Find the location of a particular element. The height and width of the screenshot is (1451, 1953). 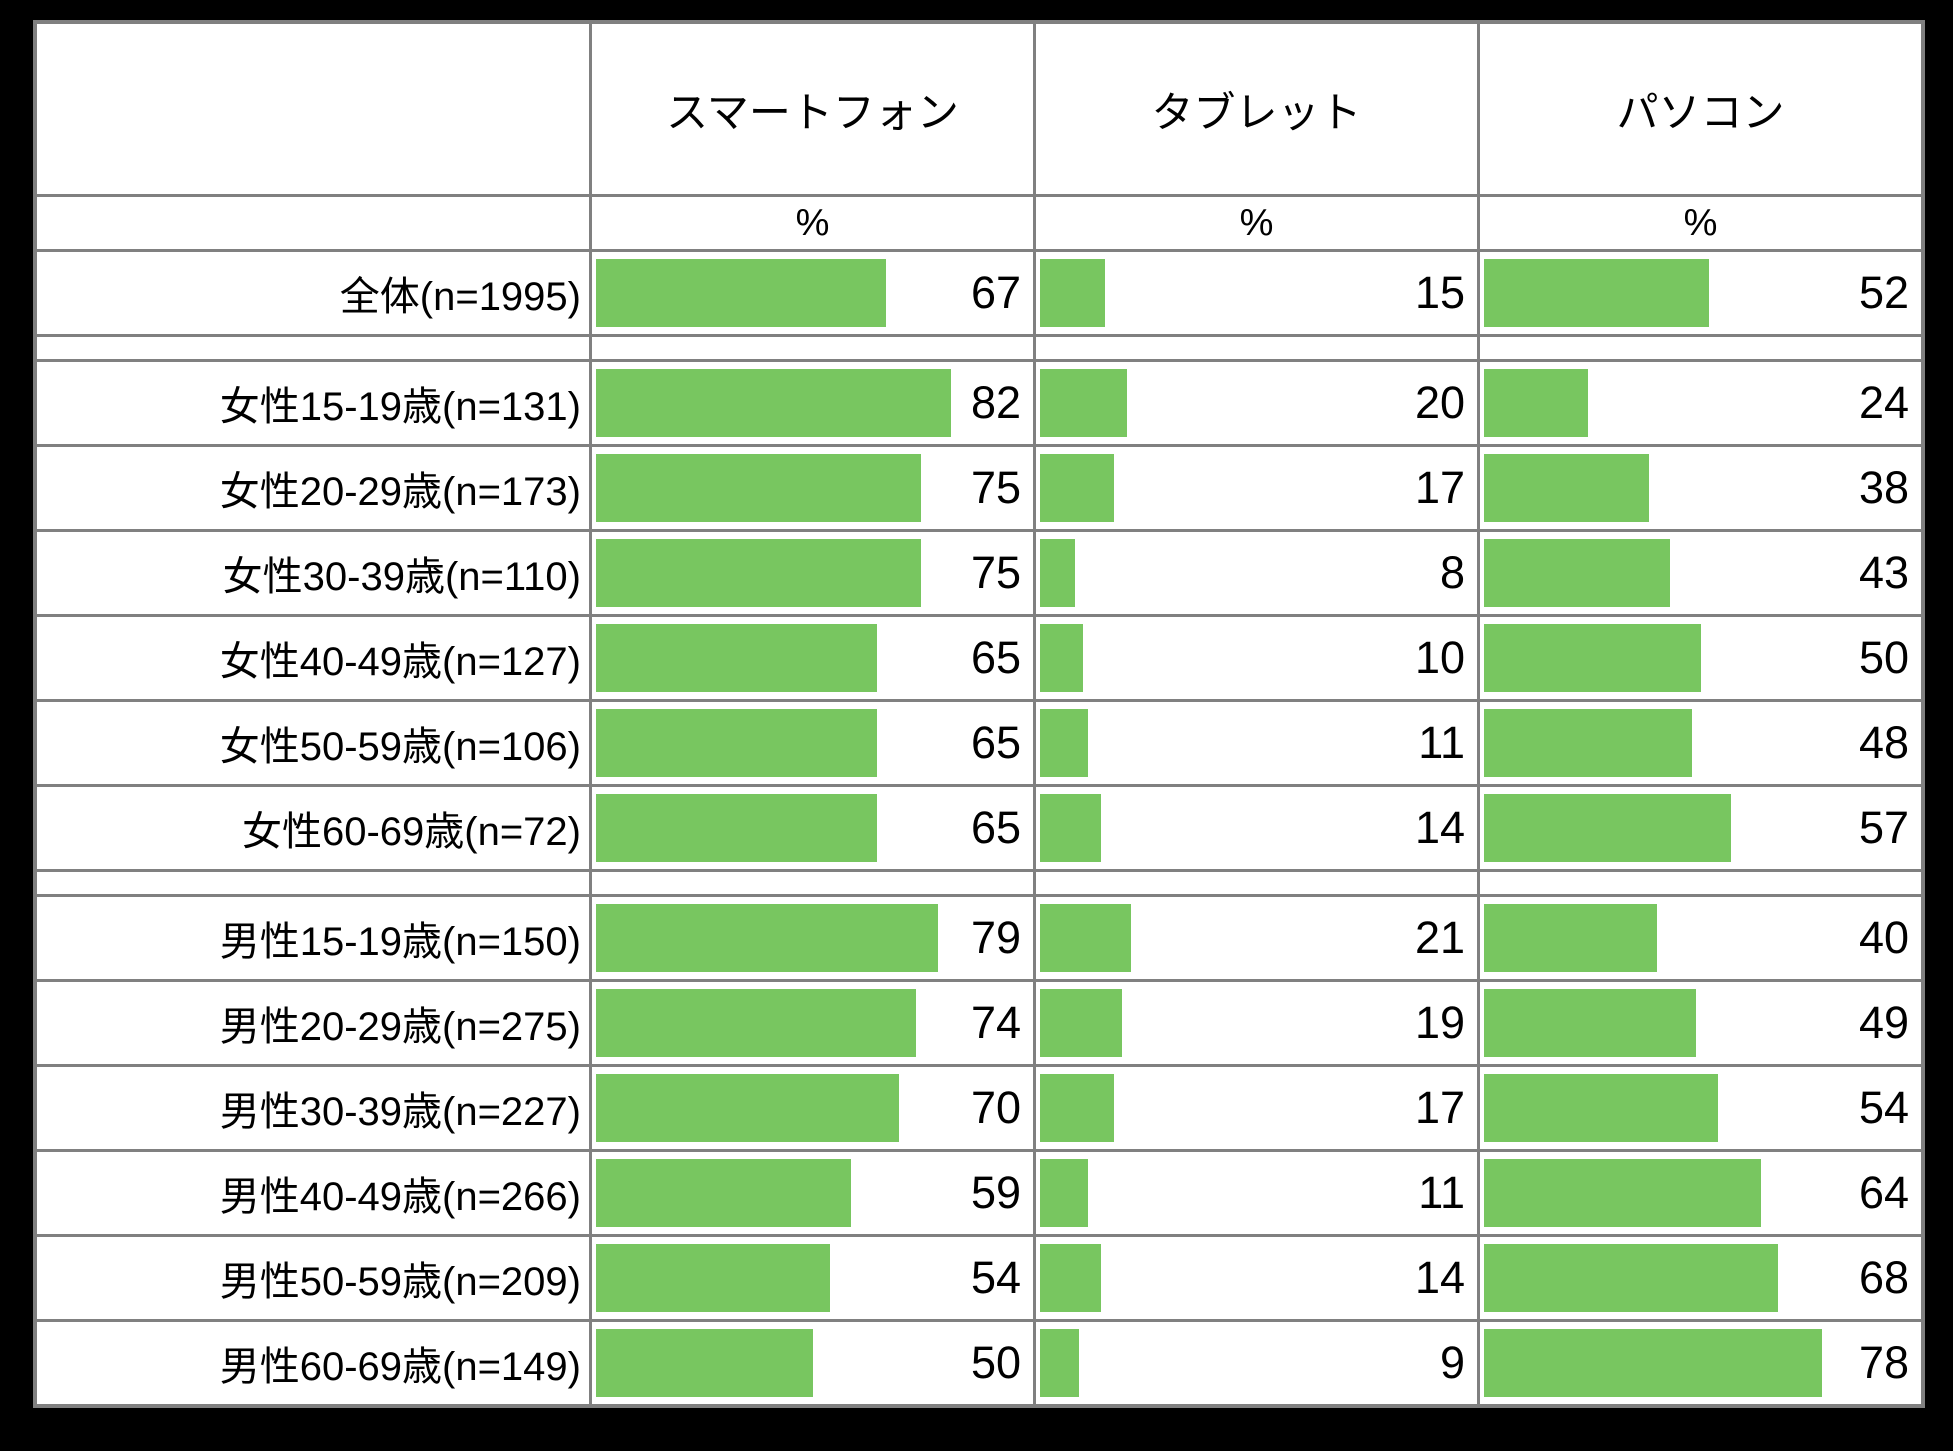

column-header-0: スマートフォン is located at coordinates (812, 109).